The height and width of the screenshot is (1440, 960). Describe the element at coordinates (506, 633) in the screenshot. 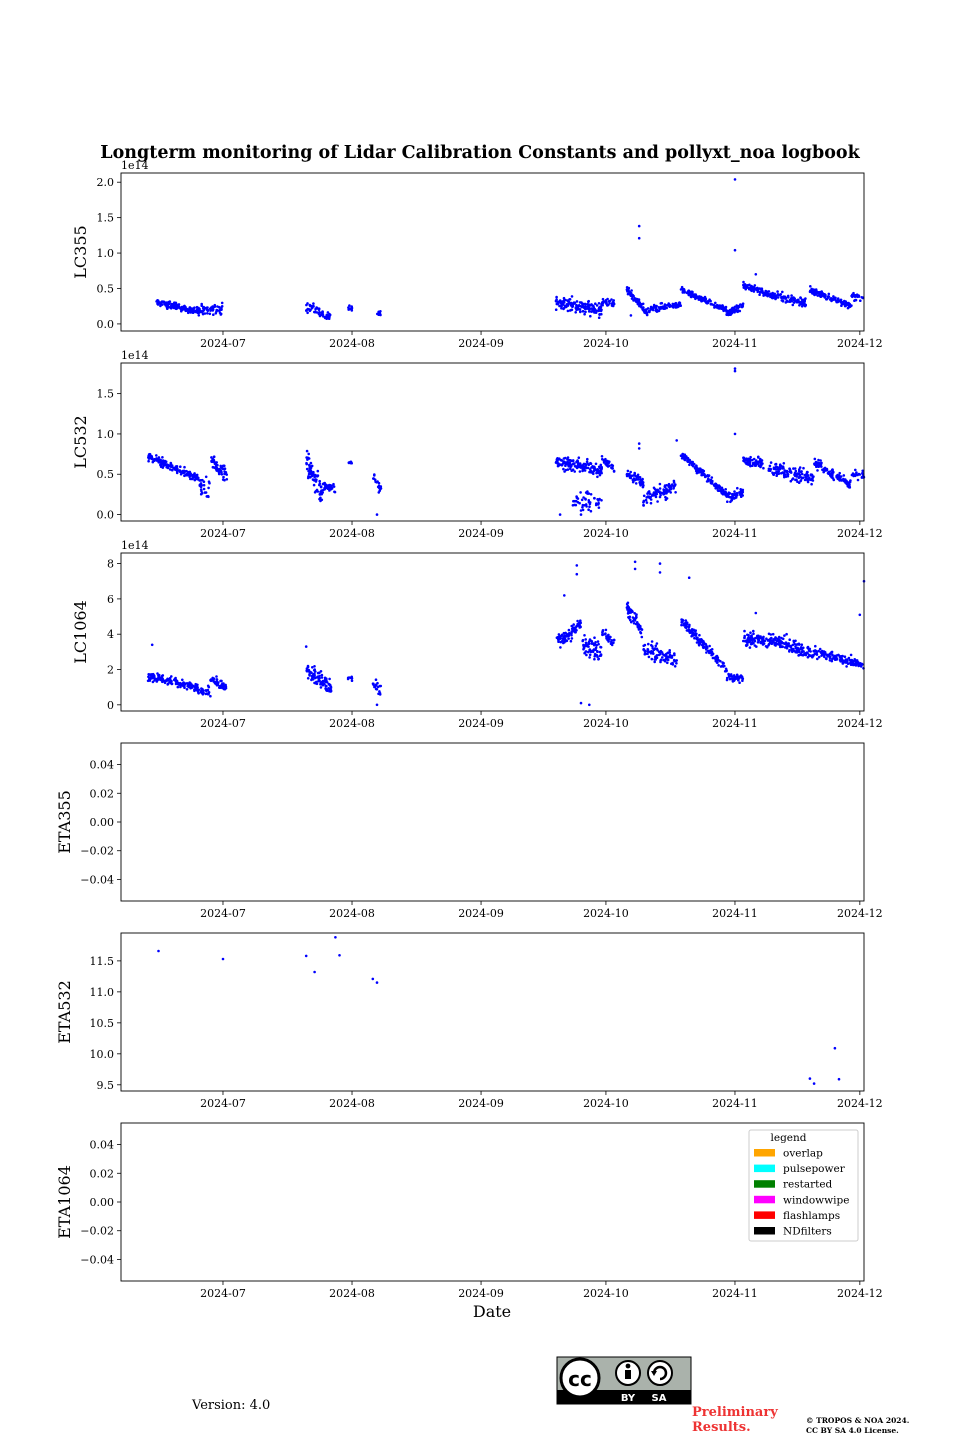

I see `points-lc1064` at that location.